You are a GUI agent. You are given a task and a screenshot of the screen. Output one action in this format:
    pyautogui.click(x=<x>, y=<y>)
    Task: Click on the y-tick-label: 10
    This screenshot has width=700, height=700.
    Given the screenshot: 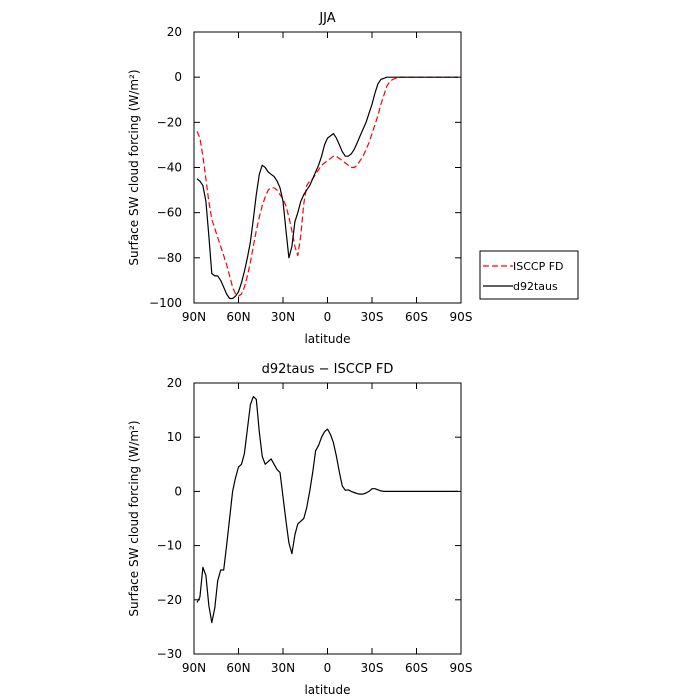 What is the action you would take?
    pyautogui.click(x=174, y=437)
    